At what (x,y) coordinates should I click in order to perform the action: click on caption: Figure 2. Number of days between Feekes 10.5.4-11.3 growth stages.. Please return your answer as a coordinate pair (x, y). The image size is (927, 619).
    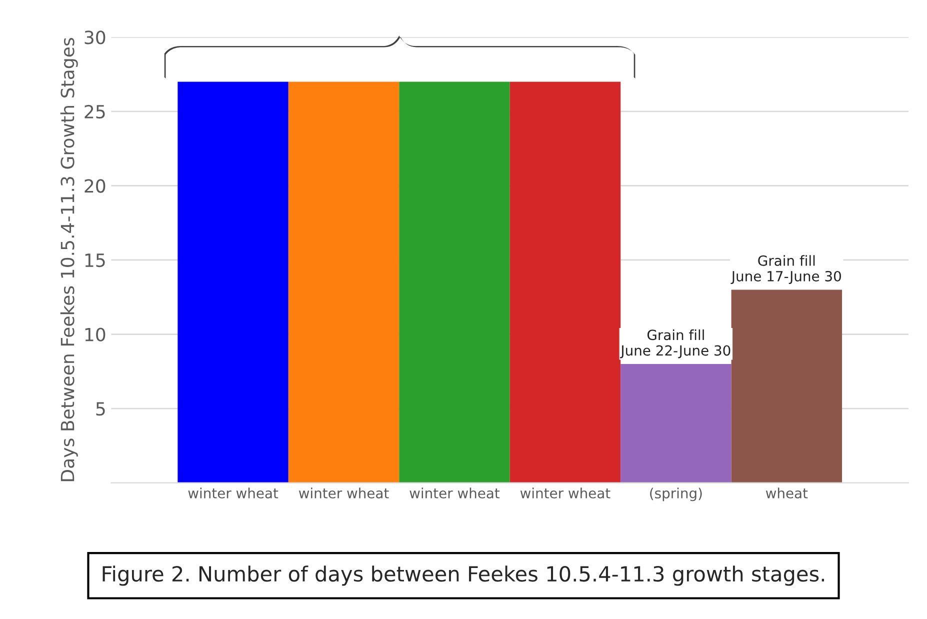
    Looking at the image, I should click on (463, 576).